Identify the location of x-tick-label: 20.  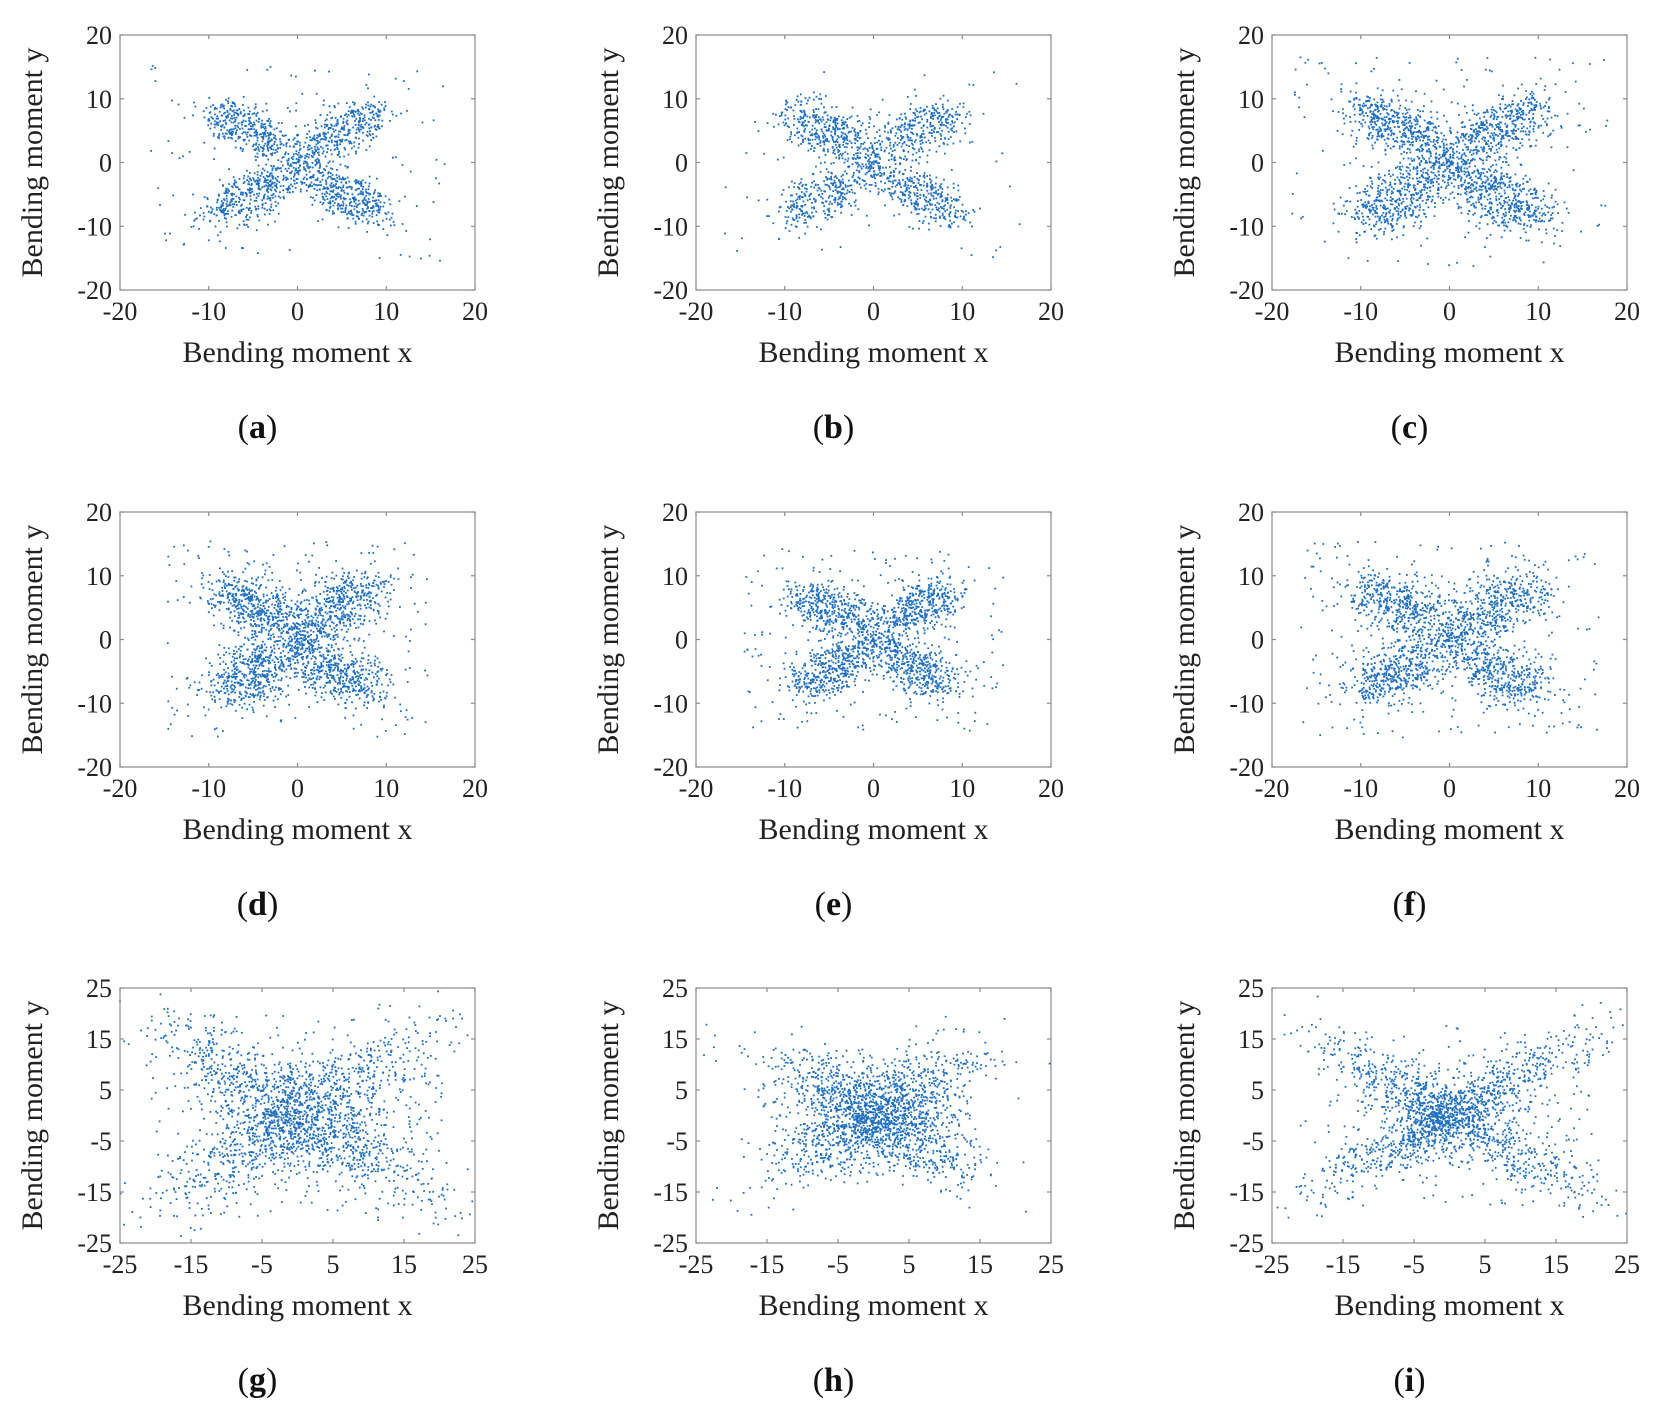
(475, 311).